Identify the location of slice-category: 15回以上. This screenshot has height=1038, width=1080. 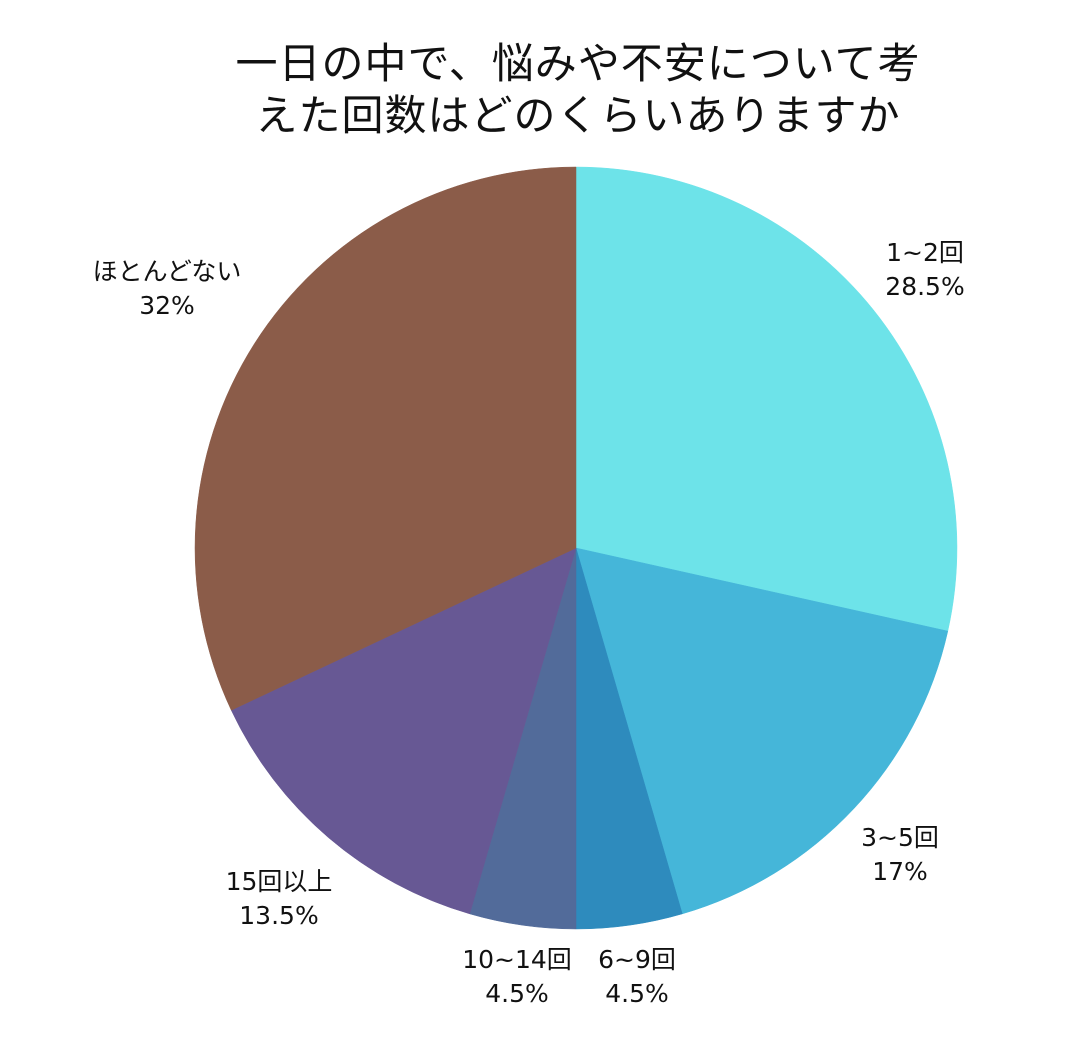
(279, 881).